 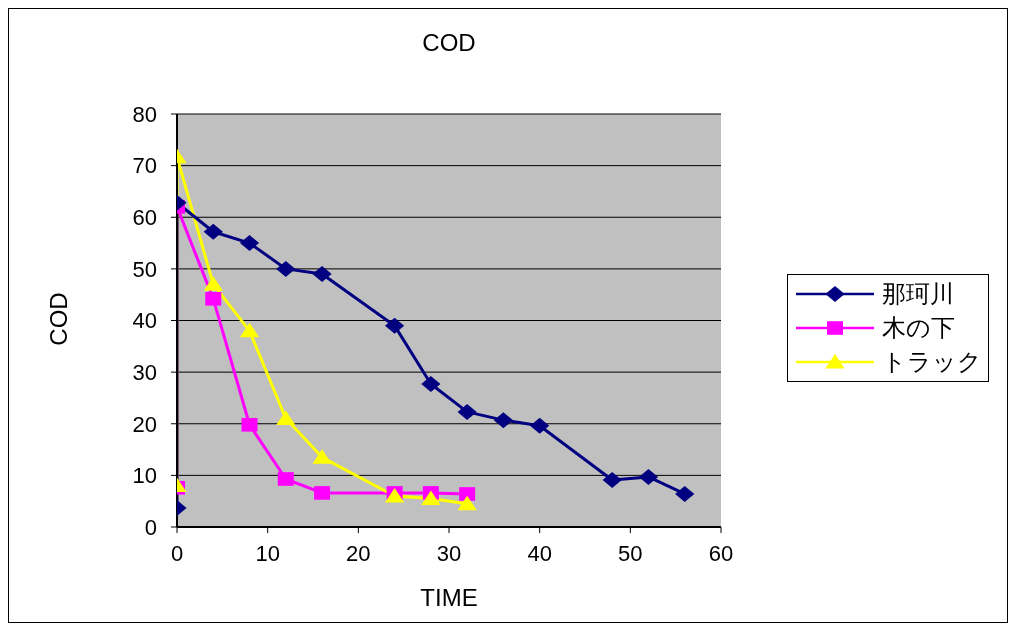 What do you see at coordinates (59, 319) in the screenshot?
I see `y-axis-title: COD` at bounding box center [59, 319].